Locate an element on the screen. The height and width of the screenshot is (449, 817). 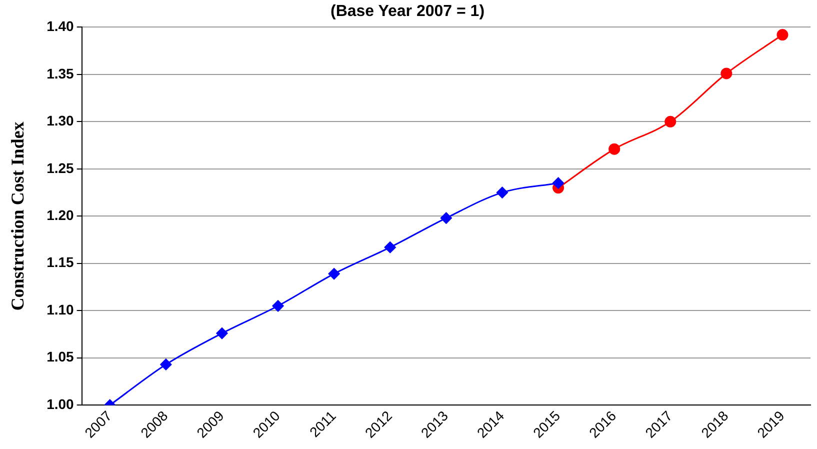
y-tick-label: 1.35 is located at coordinates (60, 73).